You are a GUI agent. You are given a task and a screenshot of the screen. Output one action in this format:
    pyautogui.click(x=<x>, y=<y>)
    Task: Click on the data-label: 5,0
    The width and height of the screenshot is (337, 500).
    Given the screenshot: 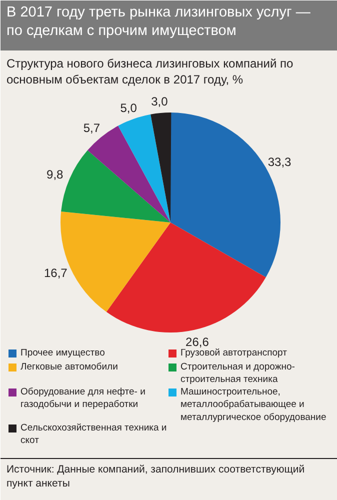 What is the action you would take?
    pyautogui.click(x=129, y=107)
    